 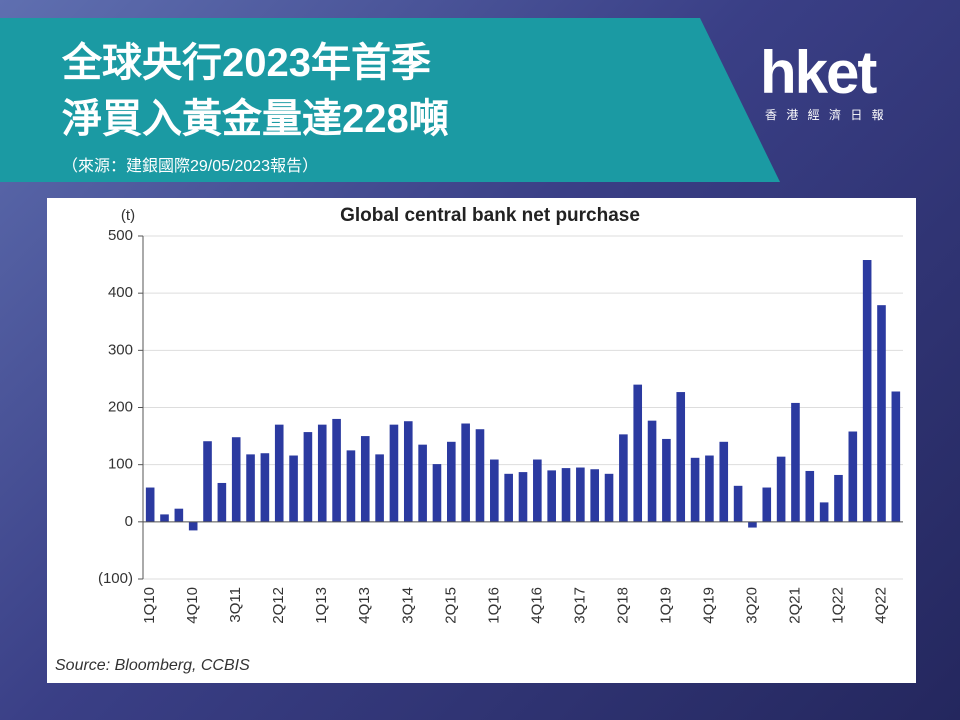 What do you see at coordinates (255, 119) in the screenshot?
I see `title-line: 淨買入黃金量達228噸` at bounding box center [255, 119].